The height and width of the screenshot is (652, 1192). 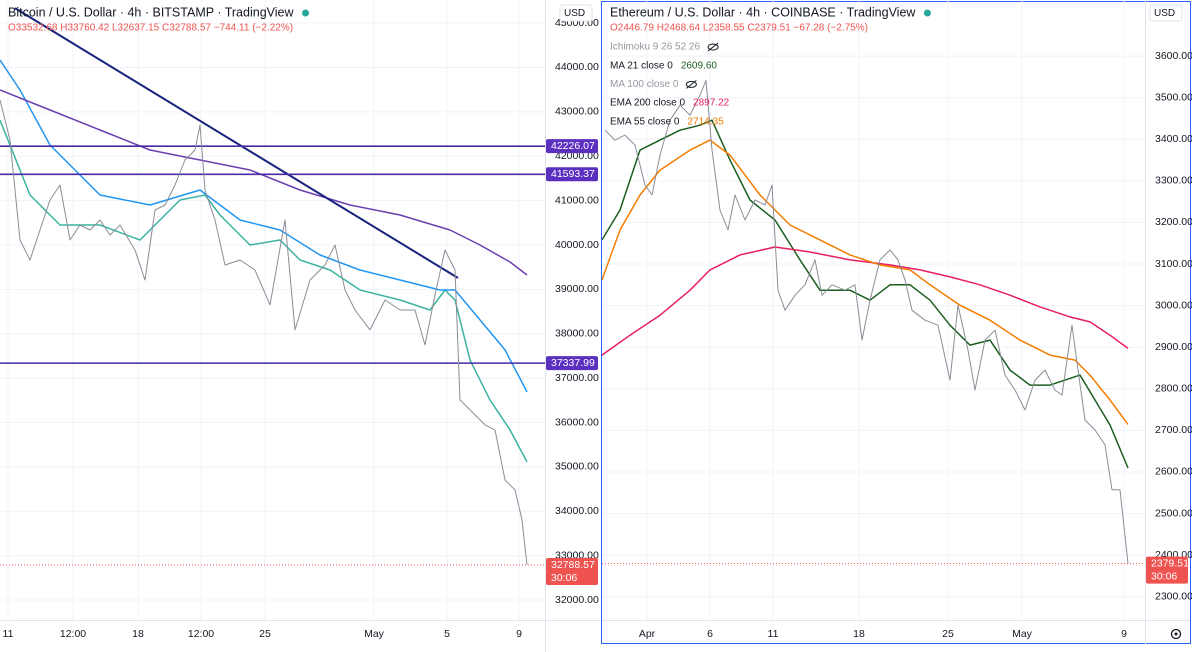 I want to click on y-tick-label: 39000.00, so click(x=577, y=289).